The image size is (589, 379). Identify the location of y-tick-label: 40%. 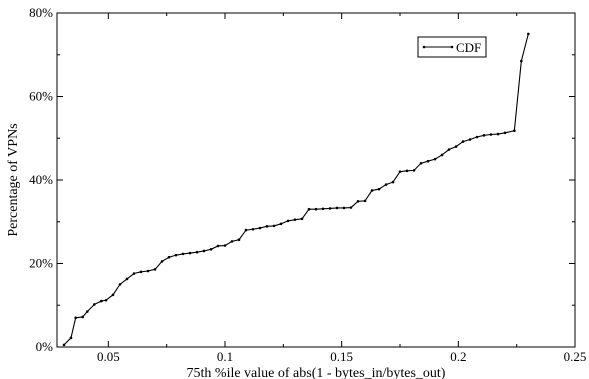
(41, 179).